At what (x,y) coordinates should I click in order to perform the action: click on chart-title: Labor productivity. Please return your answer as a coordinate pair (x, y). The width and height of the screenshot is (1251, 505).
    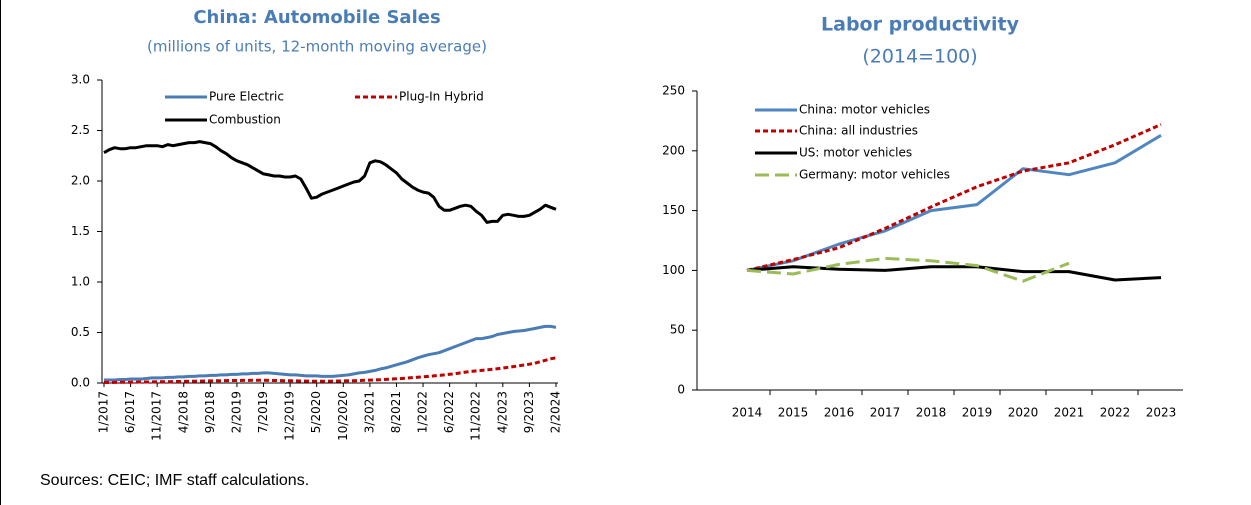
    Looking at the image, I should click on (920, 25).